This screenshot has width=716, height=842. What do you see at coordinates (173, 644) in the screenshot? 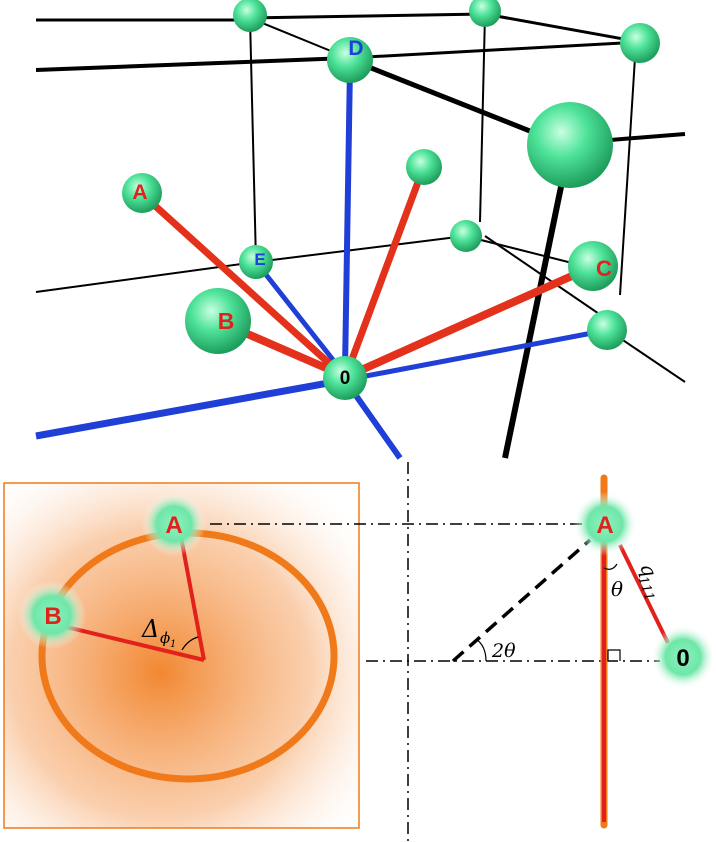
I see `angle-phi-sub2: 1` at bounding box center [173, 644].